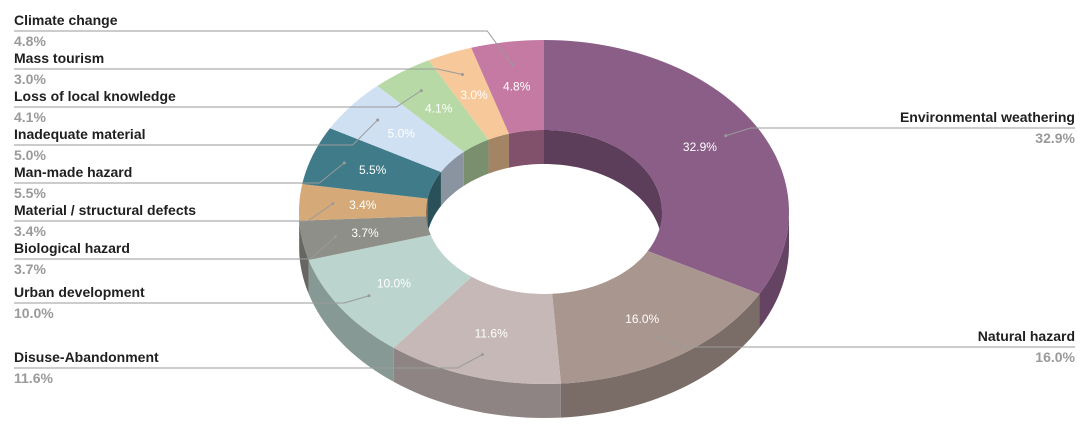  Describe the element at coordinates (726, 136) in the screenshot. I see `leader-dot-environmental-weathering` at that location.